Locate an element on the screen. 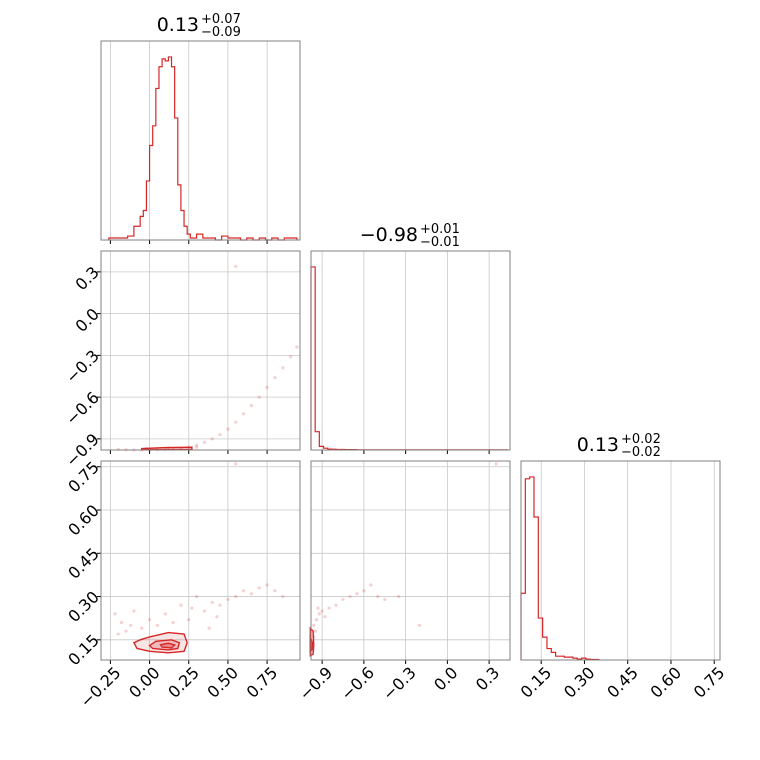 The height and width of the screenshot is (760, 760). x-tick-label-1-4: 0.3 is located at coordinates (487, 678).